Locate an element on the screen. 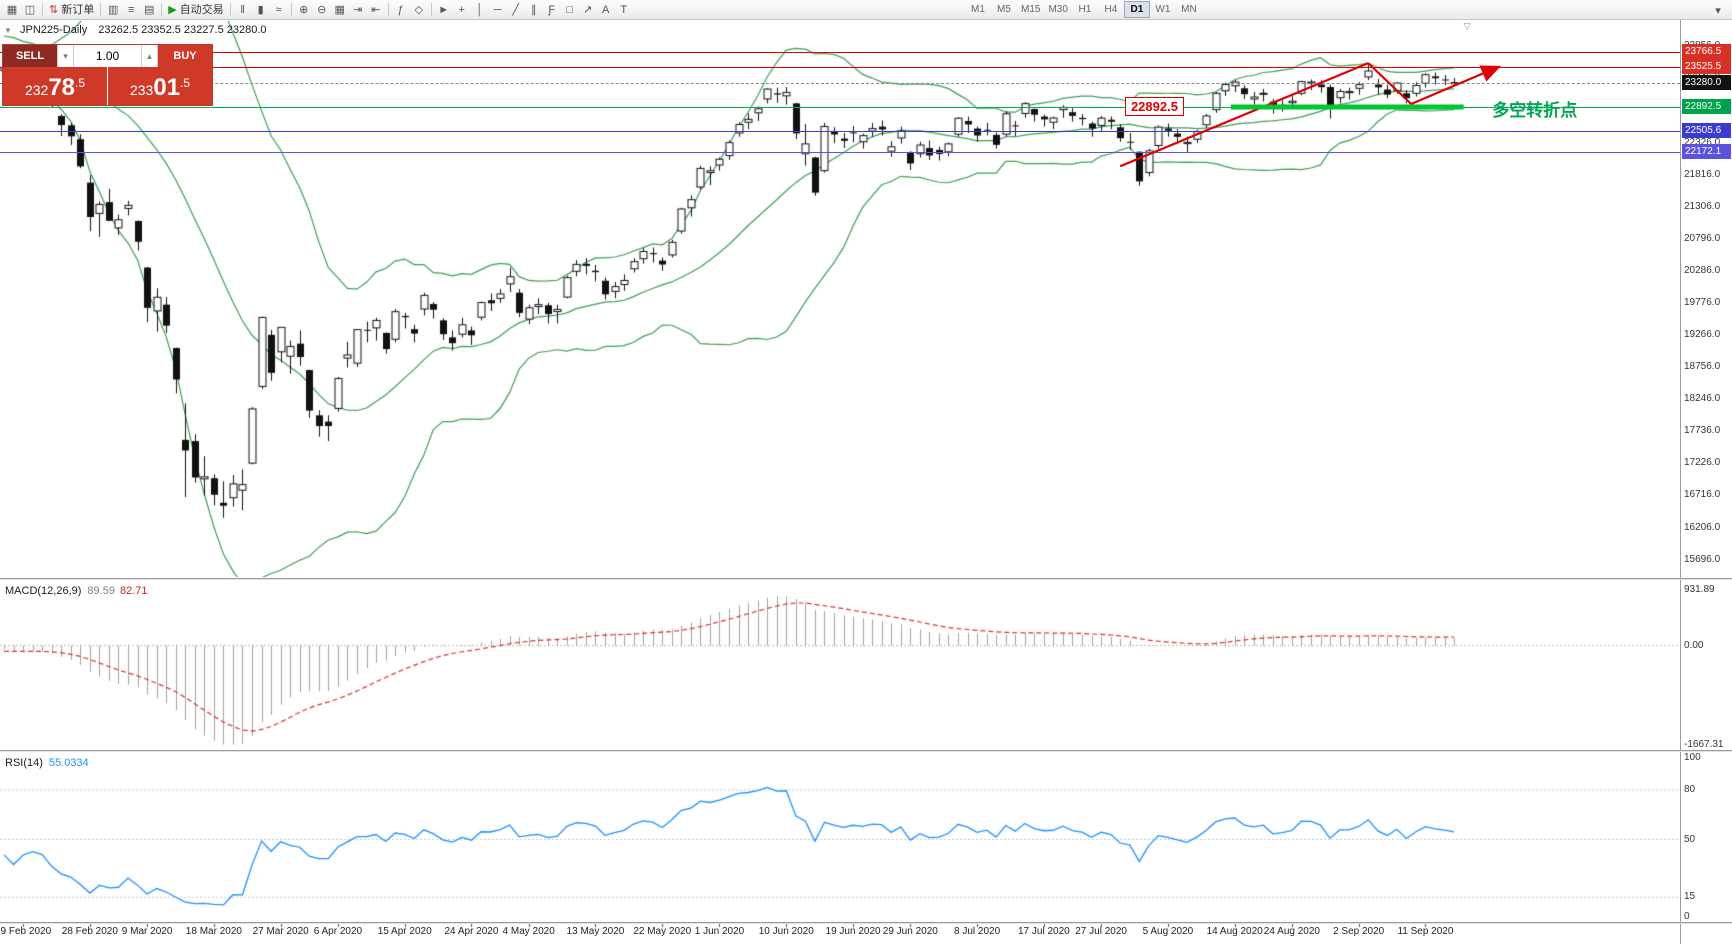 This screenshot has width=1732, height=944. candles-chart-button: ▮ is located at coordinates (261, 9).